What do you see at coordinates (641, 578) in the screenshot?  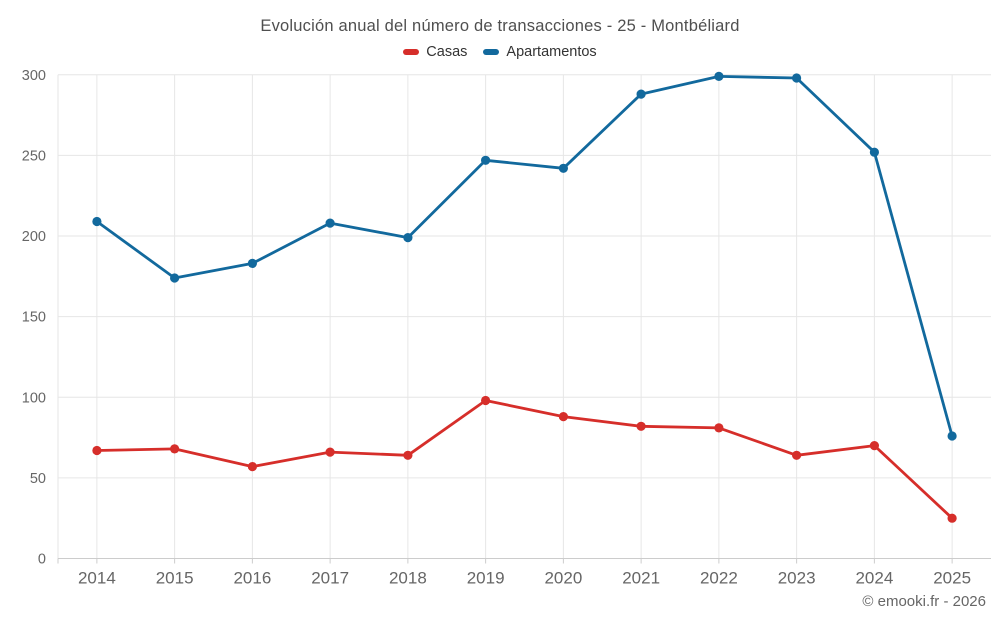 I see `x-axis-label-2021: 2021` at bounding box center [641, 578].